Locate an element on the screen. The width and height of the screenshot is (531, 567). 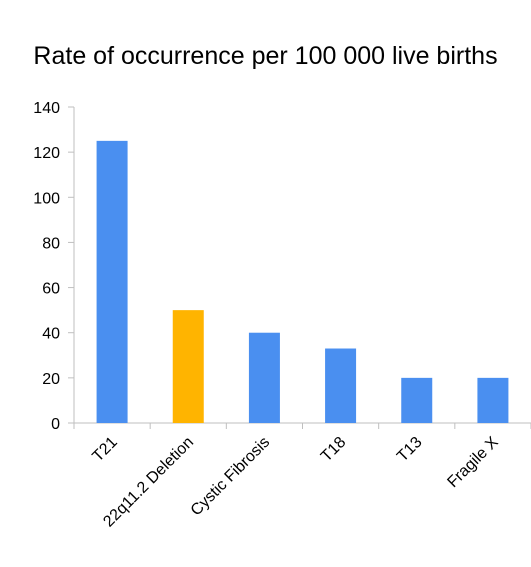
bar-t18 is located at coordinates (341, 385).